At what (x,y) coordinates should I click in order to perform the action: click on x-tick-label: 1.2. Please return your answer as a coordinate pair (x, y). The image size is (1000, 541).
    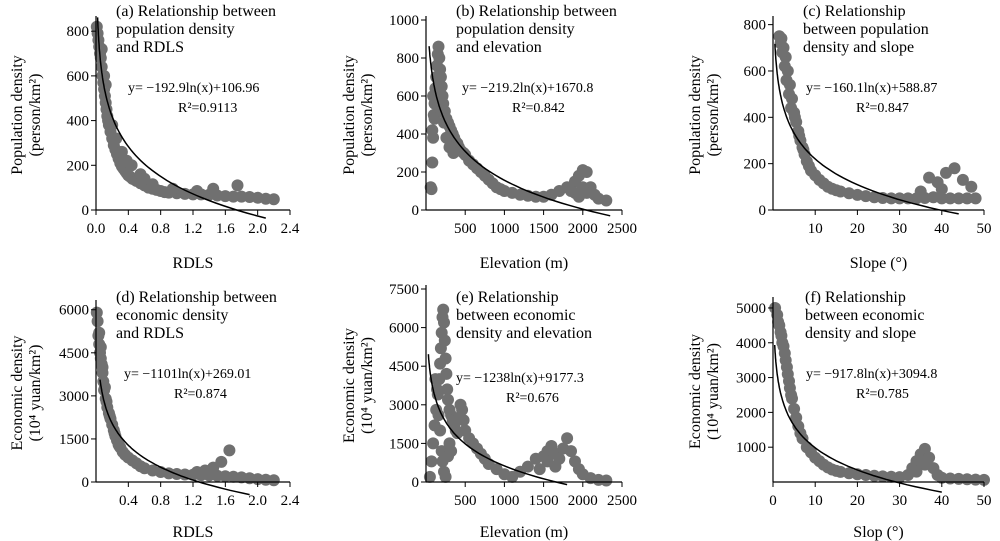
    Looking at the image, I should click on (193, 229).